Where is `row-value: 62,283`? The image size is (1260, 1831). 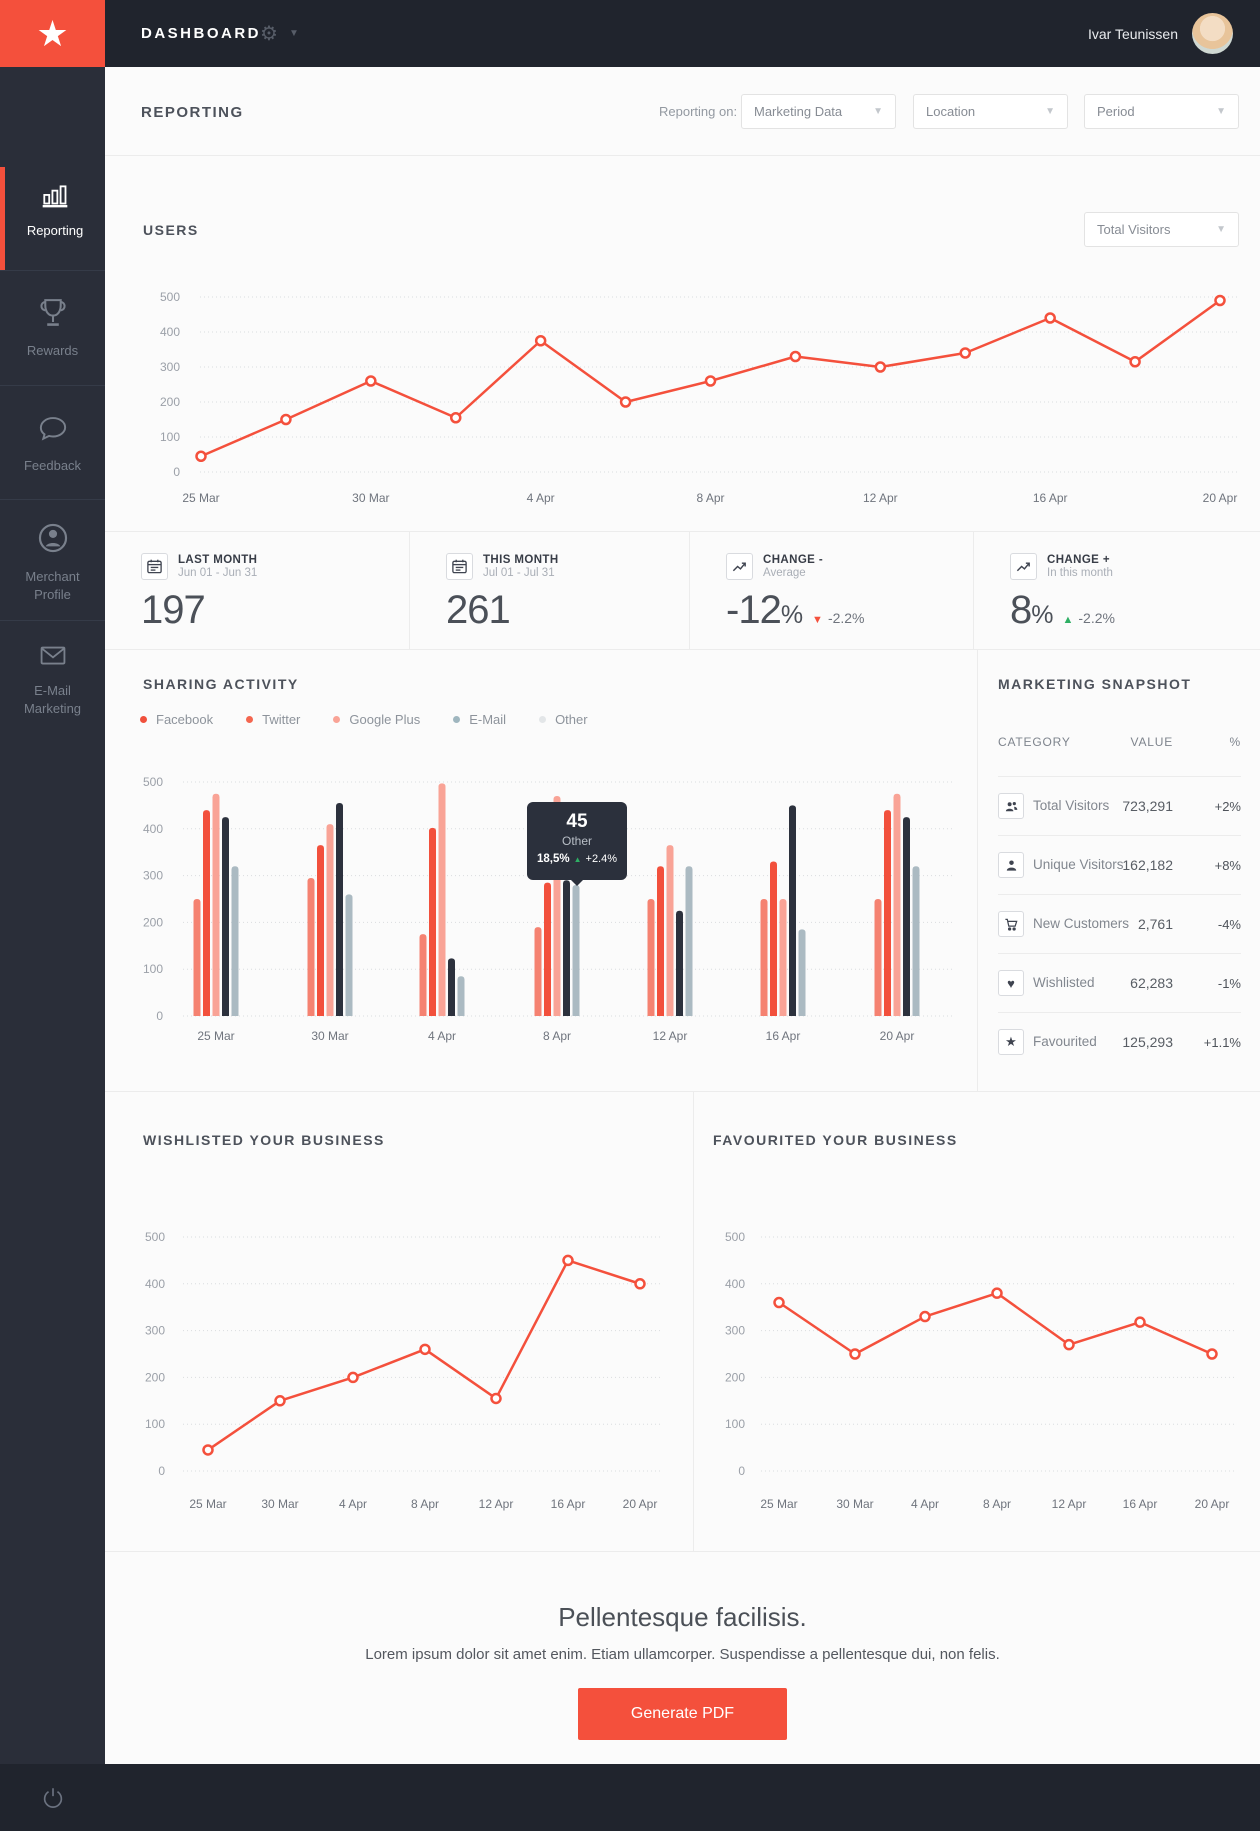 row-value: 62,283 is located at coordinates (1151, 983).